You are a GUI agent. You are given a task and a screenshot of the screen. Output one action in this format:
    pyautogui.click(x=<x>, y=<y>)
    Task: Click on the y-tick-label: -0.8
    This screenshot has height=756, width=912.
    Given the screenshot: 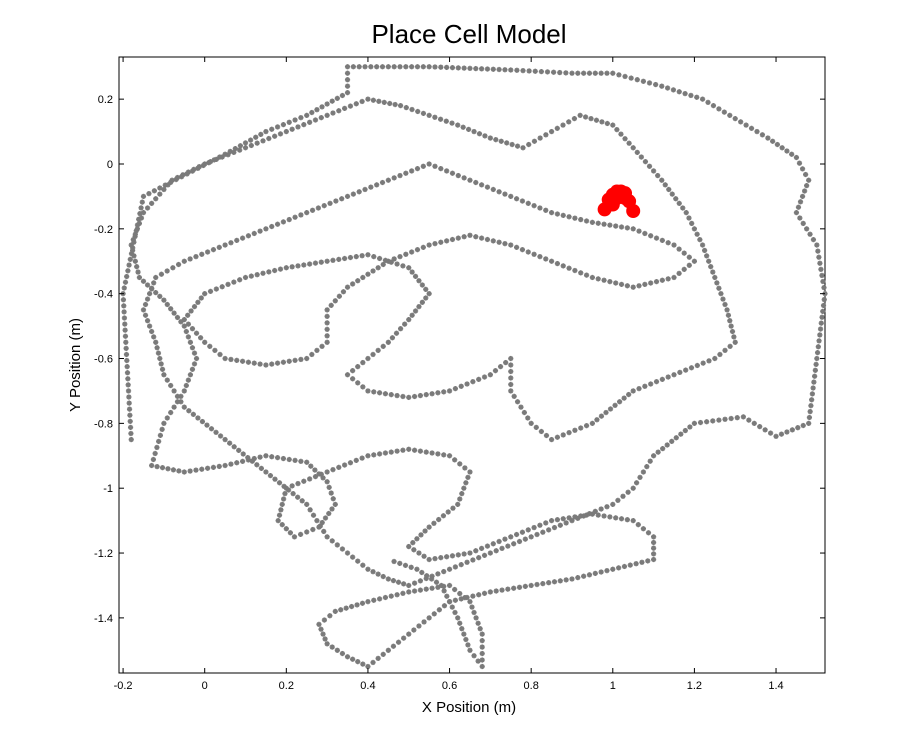 What is the action you would take?
    pyautogui.click(x=103, y=424)
    